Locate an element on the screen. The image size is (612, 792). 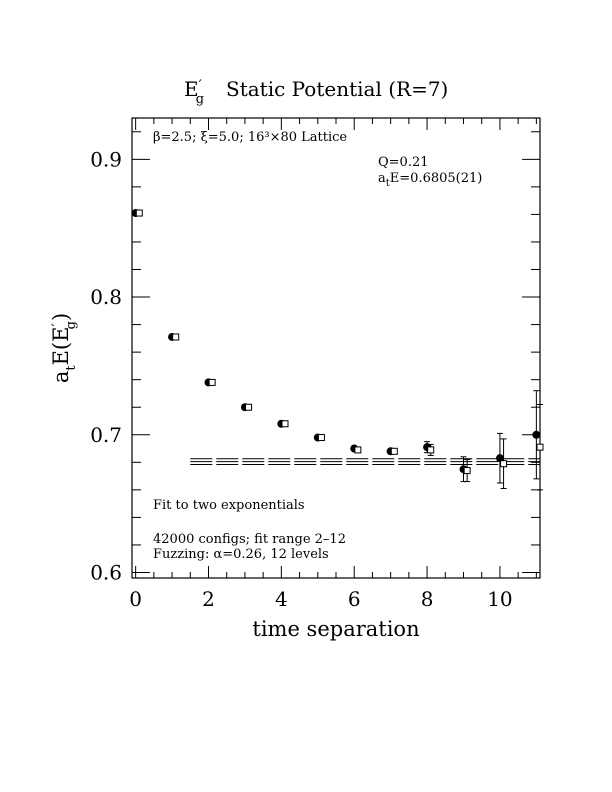
y-axis-label-g: g is located at coordinates (71, 325).